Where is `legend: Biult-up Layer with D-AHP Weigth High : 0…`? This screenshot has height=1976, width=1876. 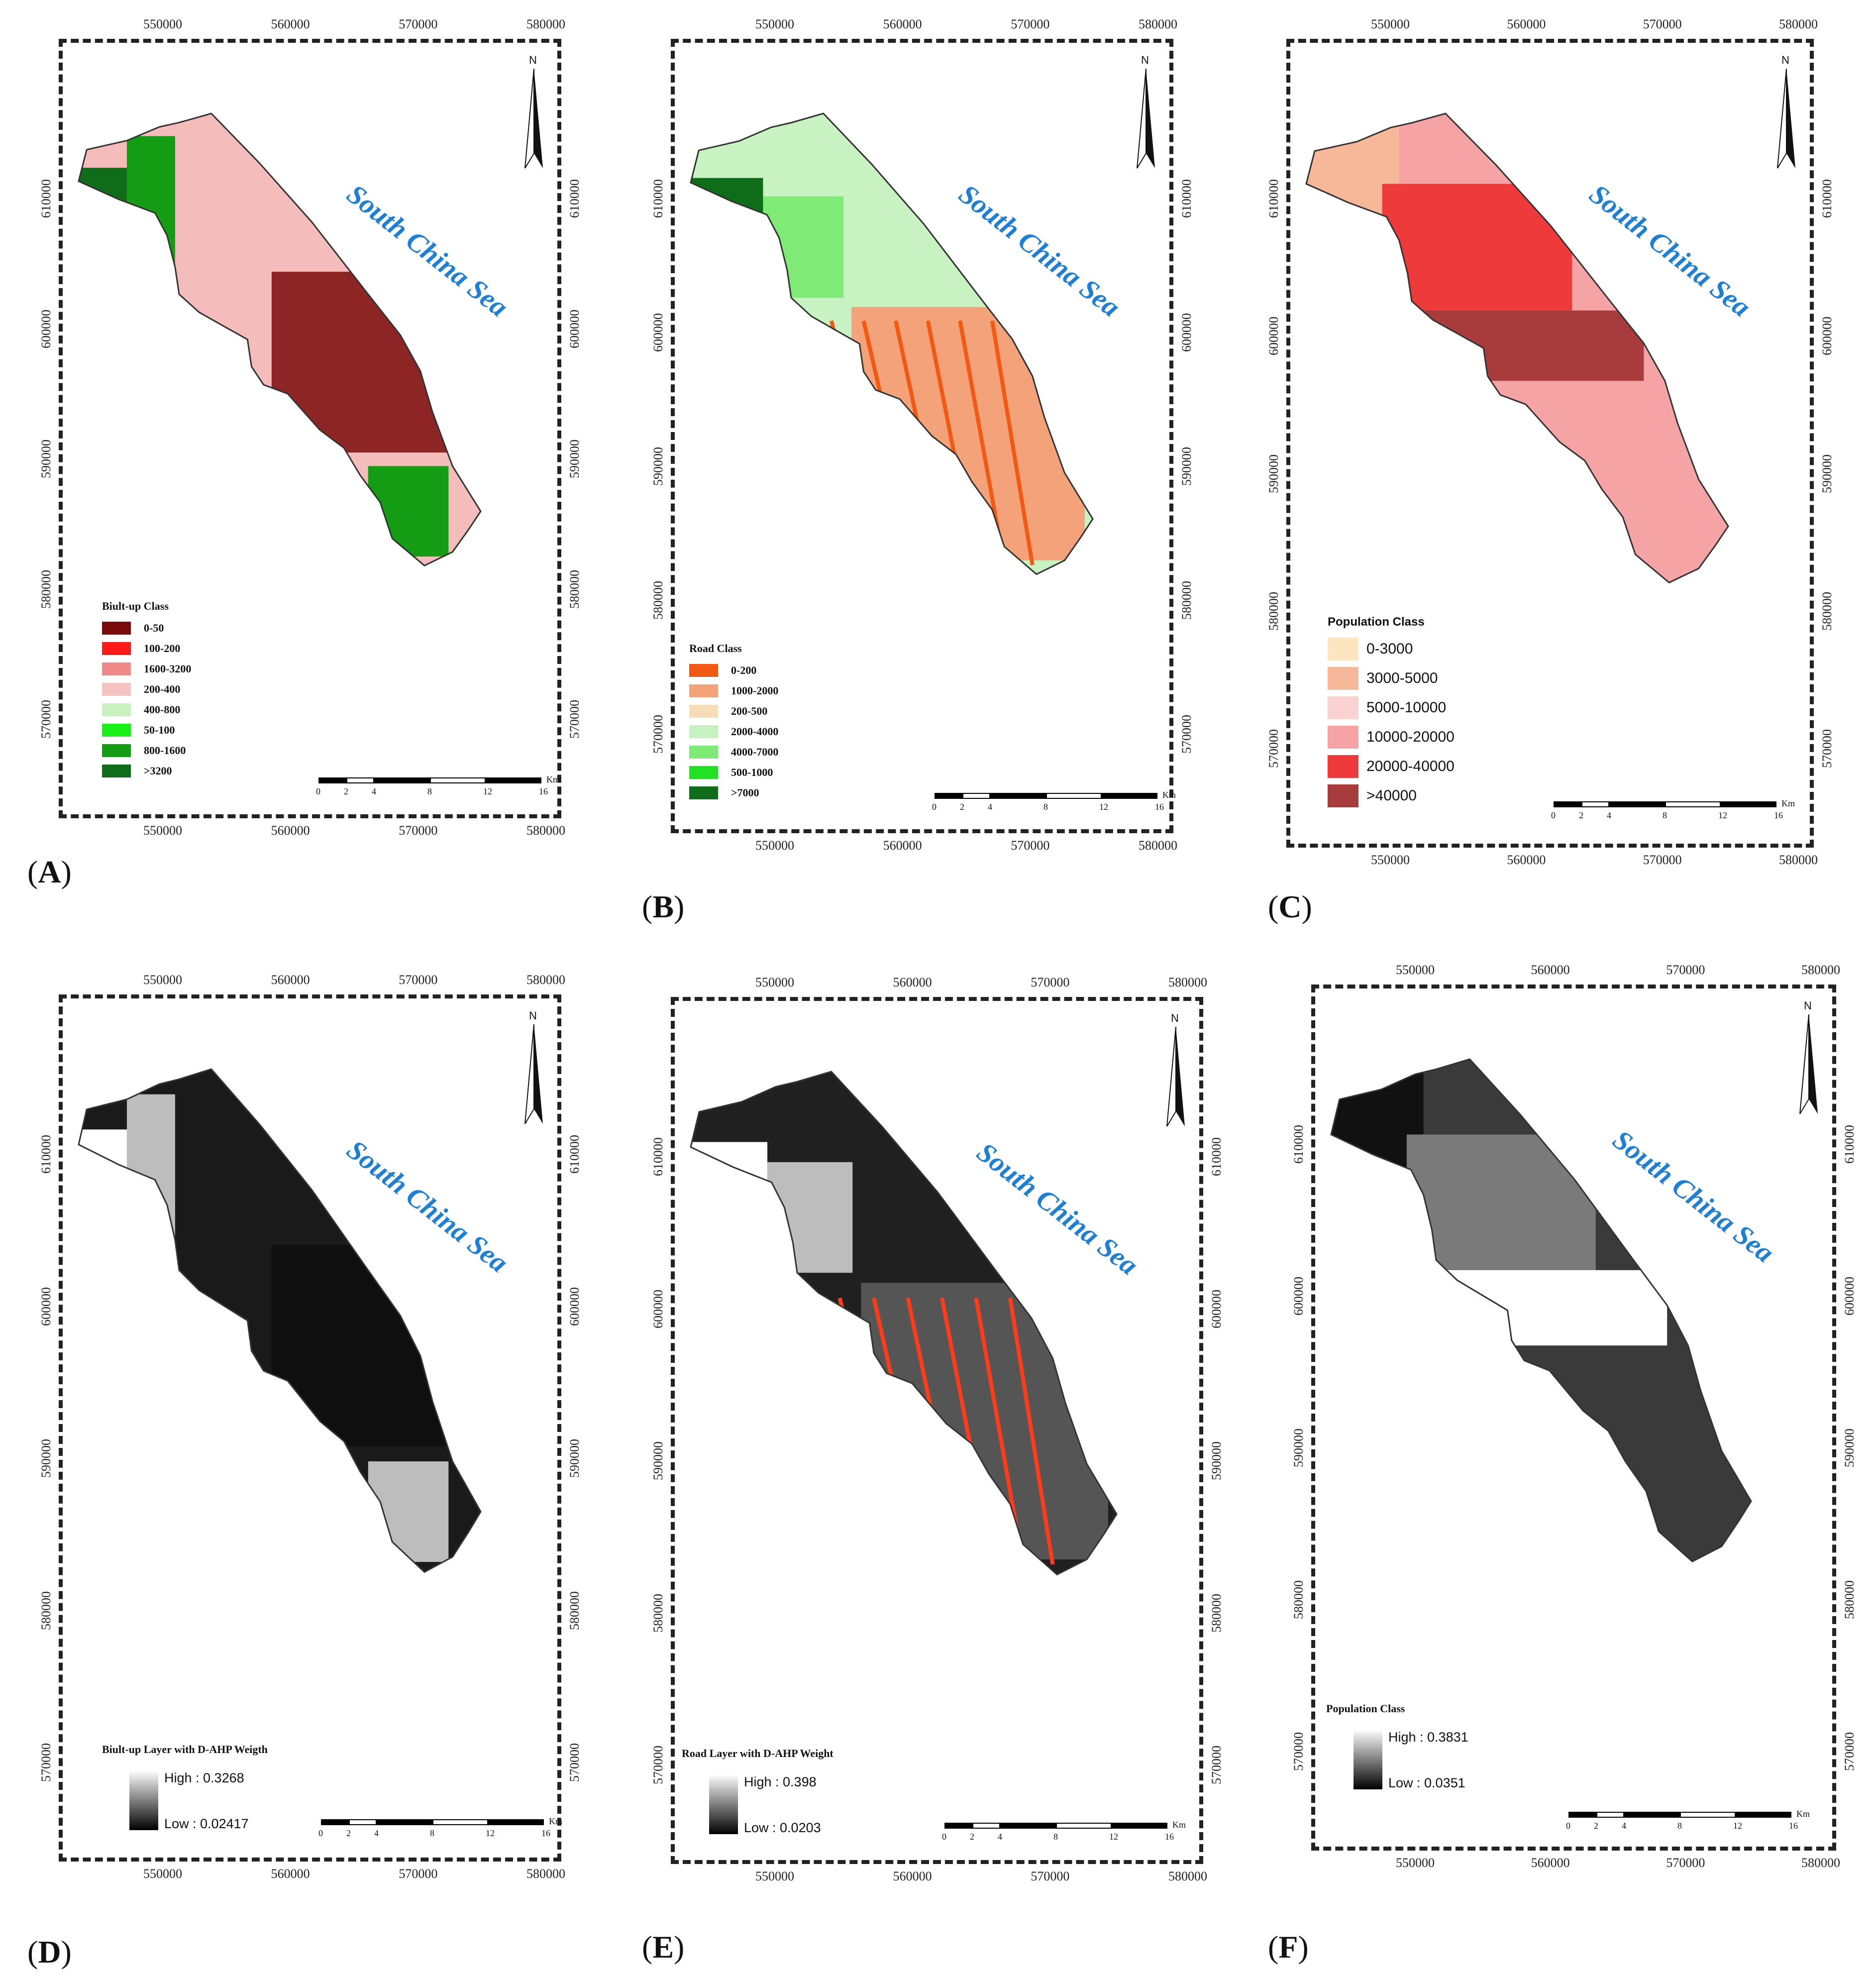 legend: Biult-up Layer with D-AHP Weigth High : 0… is located at coordinates (185, 1787).